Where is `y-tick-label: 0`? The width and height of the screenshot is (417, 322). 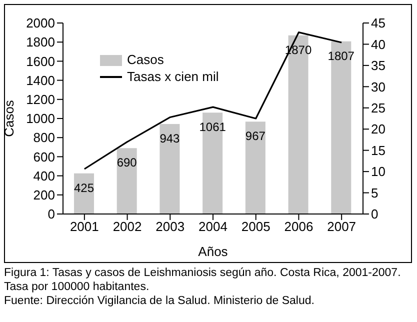 y-tick-label: 0 is located at coordinates (51, 214).